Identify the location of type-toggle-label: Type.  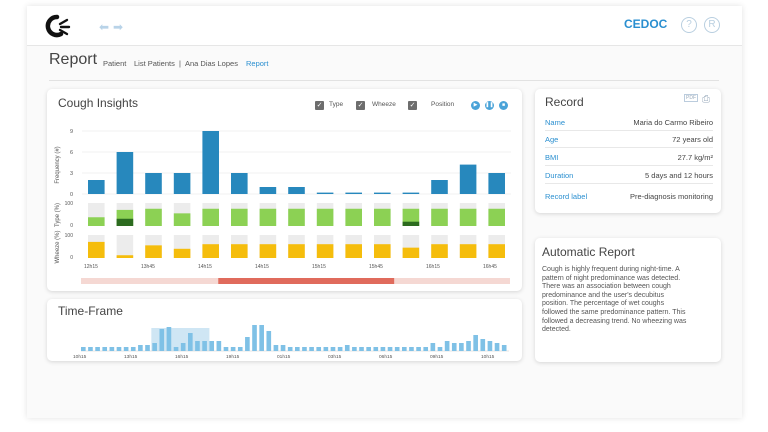
(336, 104).